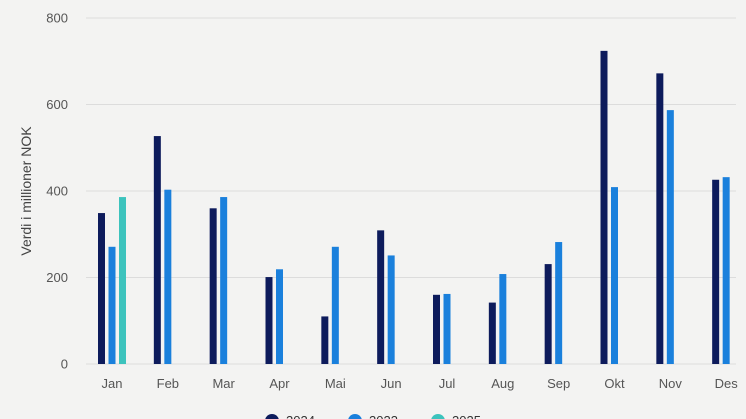  What do you see at coordinates (269, 320) in the screenshot?
I see `bar-2024-apr` at bounding box center [269, 320].